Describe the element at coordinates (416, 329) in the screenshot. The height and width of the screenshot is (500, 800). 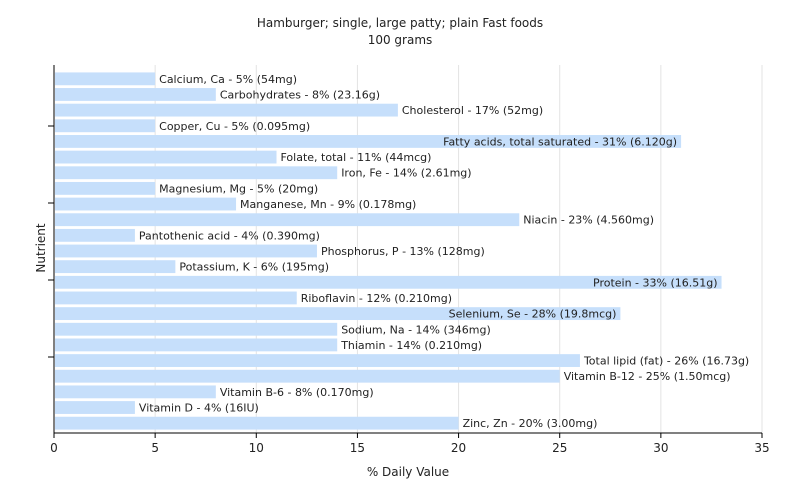
I see `bar-label: Sodium, Na - 14% (346mg)` at that location.